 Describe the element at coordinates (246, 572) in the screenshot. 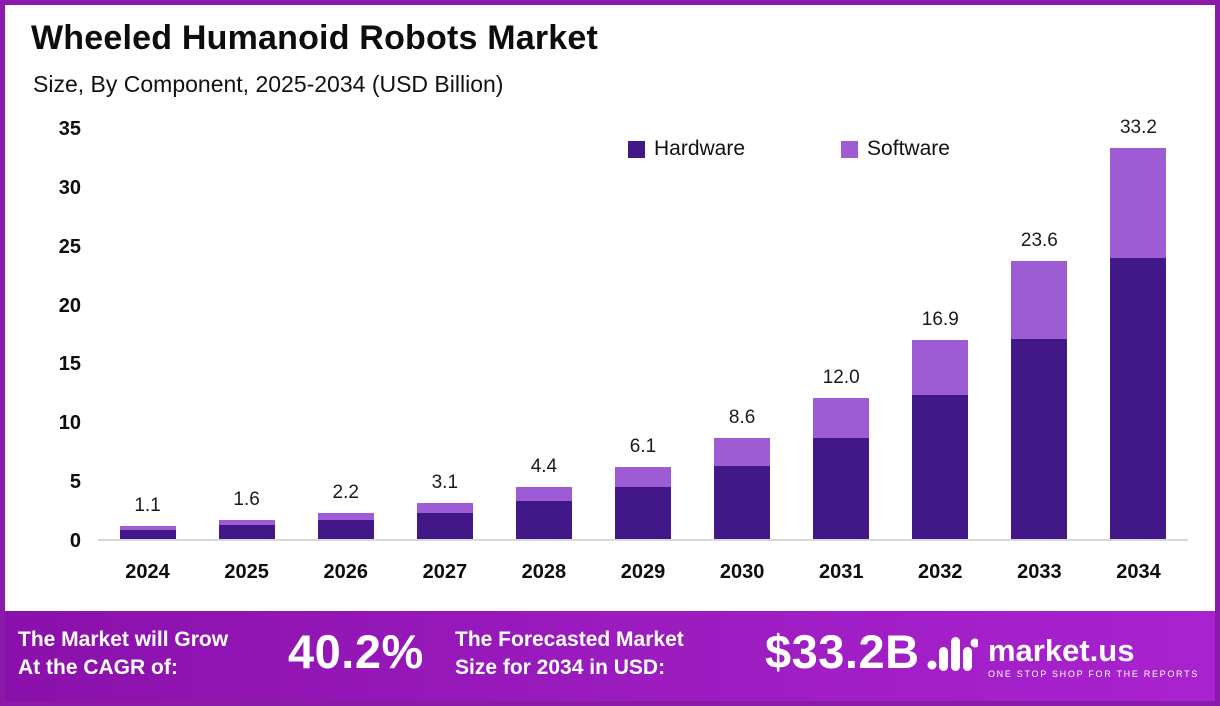

I see `x-axis-tick-label: 2025` at that location.